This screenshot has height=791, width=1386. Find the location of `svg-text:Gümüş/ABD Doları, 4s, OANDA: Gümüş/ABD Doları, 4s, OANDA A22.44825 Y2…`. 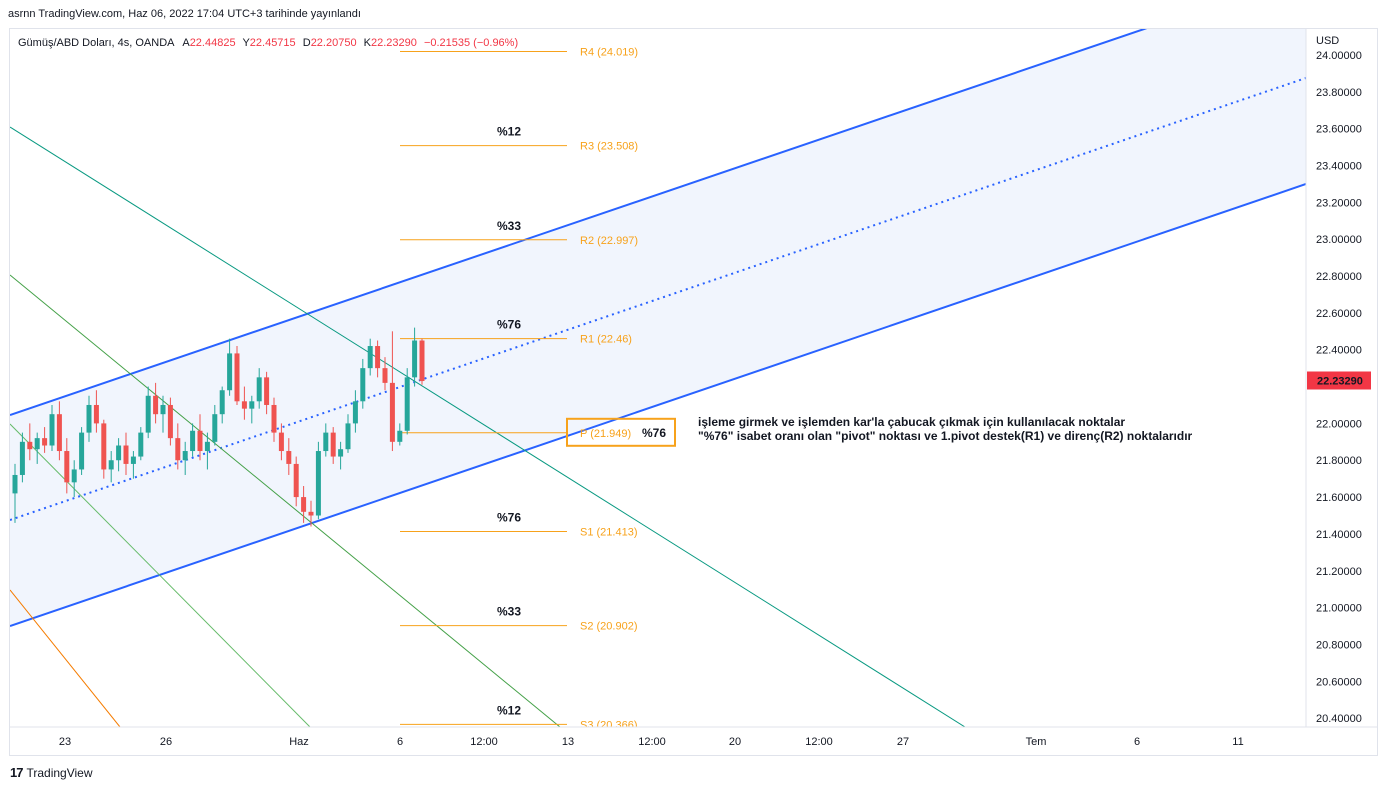

svg-text:Gümüş/ABD Doları, 4s, OANDA: Gümüş/ABD Doları, 4s, OANDA A22.44825 Y2… is located at coordinates (268, 43).